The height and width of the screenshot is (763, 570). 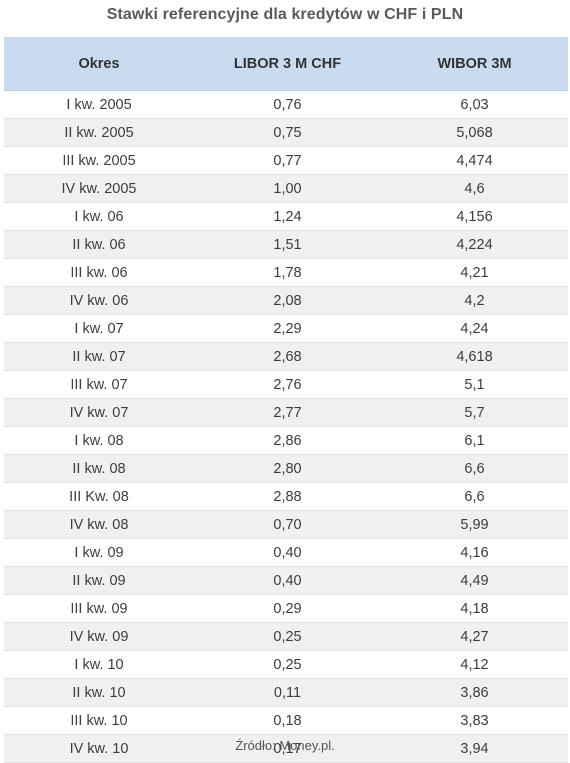 I want to click on table-row: III kw. 06 1,78 4,21, so click(x=286, y=273).